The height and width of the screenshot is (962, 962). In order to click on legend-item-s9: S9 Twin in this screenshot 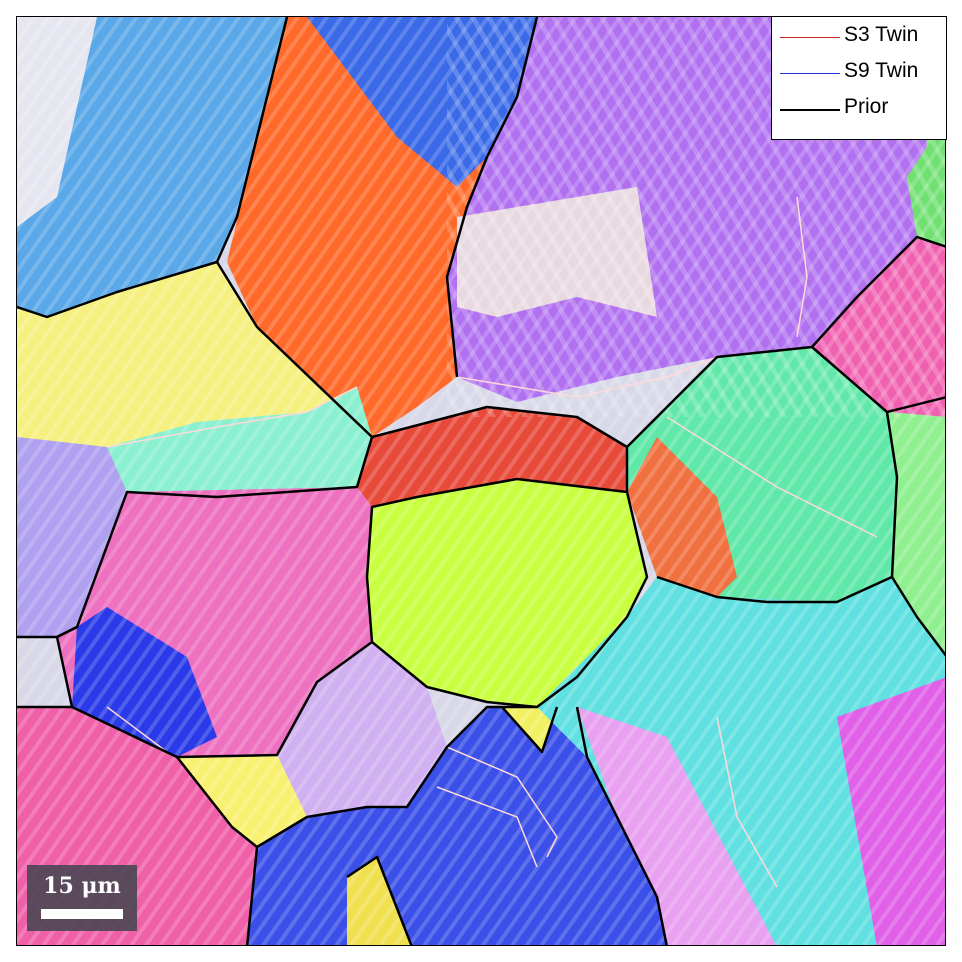, I will do `click(859, 73)`.